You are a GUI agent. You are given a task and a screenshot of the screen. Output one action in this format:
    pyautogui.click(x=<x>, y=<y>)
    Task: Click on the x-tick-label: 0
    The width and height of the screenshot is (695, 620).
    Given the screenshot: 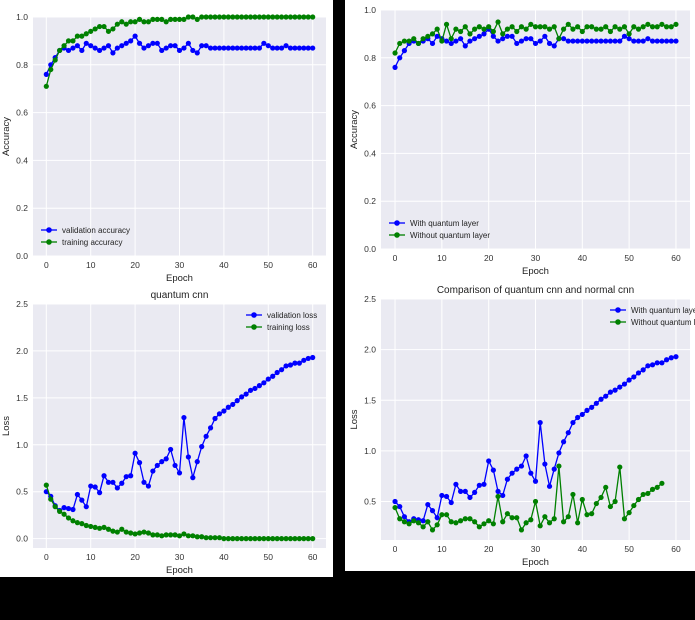 What is the action you would take?
    pyautogui.click(x=395, y=258)
    